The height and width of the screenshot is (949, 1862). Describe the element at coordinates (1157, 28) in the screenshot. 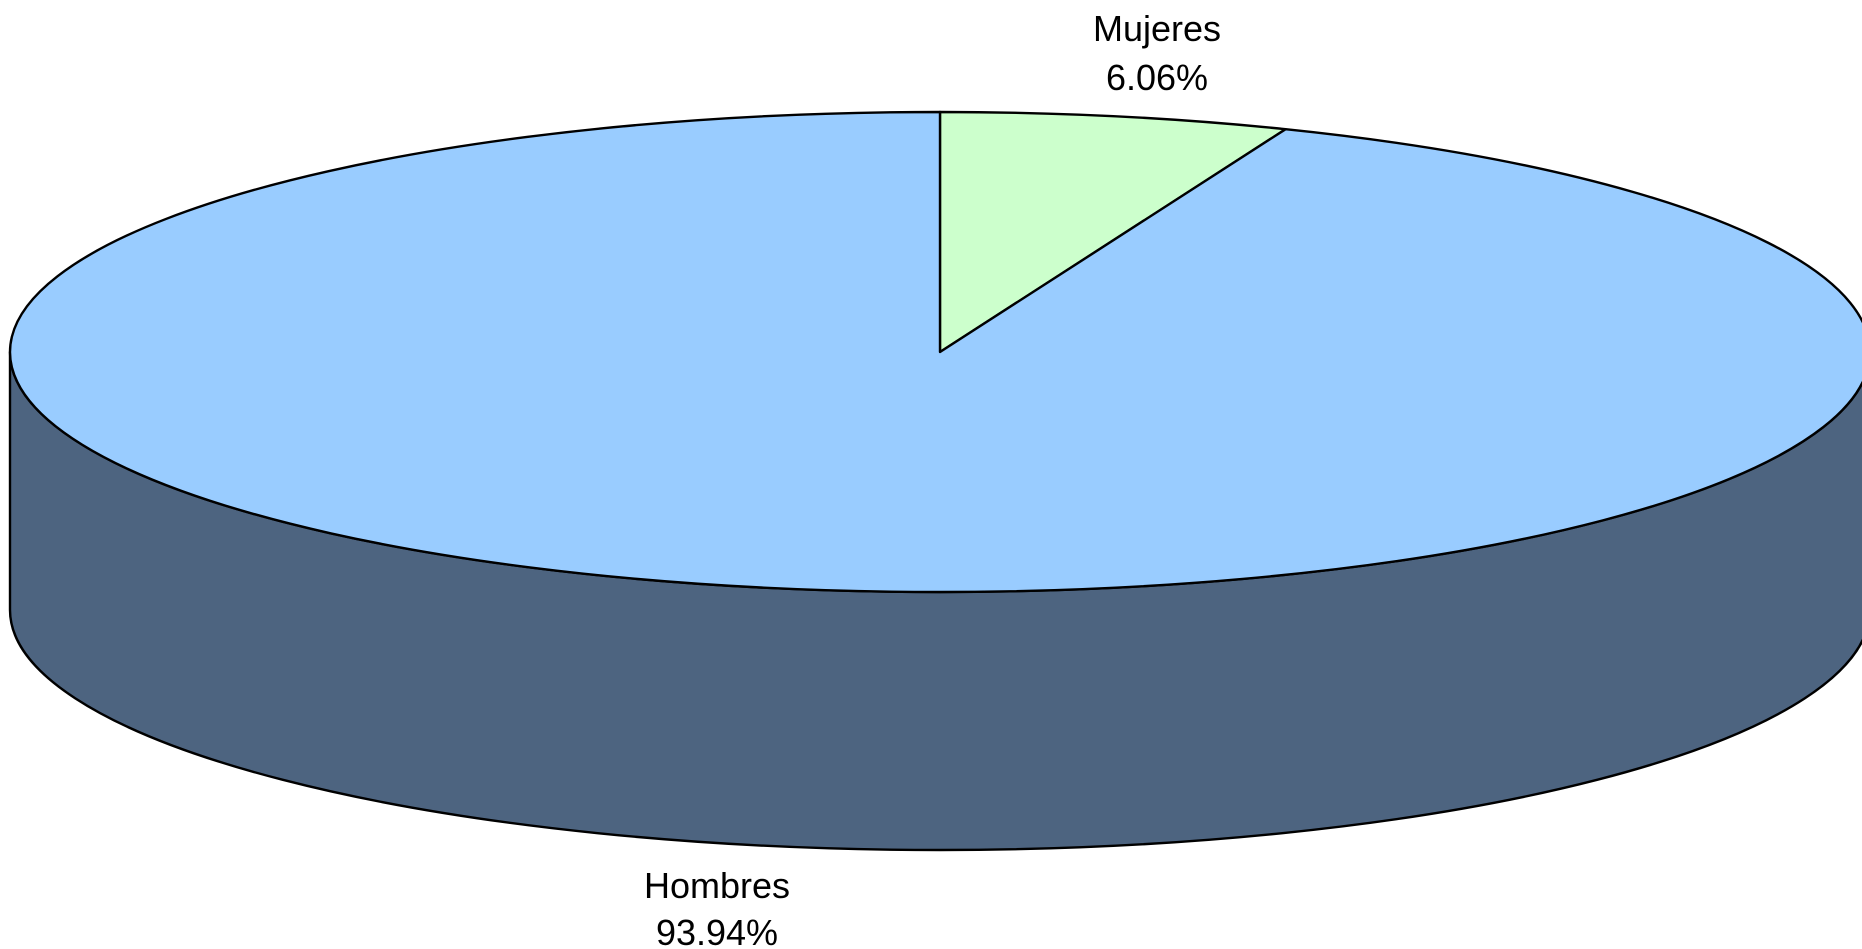

I see `slice-label-mujeres: Mujeres` at that location.